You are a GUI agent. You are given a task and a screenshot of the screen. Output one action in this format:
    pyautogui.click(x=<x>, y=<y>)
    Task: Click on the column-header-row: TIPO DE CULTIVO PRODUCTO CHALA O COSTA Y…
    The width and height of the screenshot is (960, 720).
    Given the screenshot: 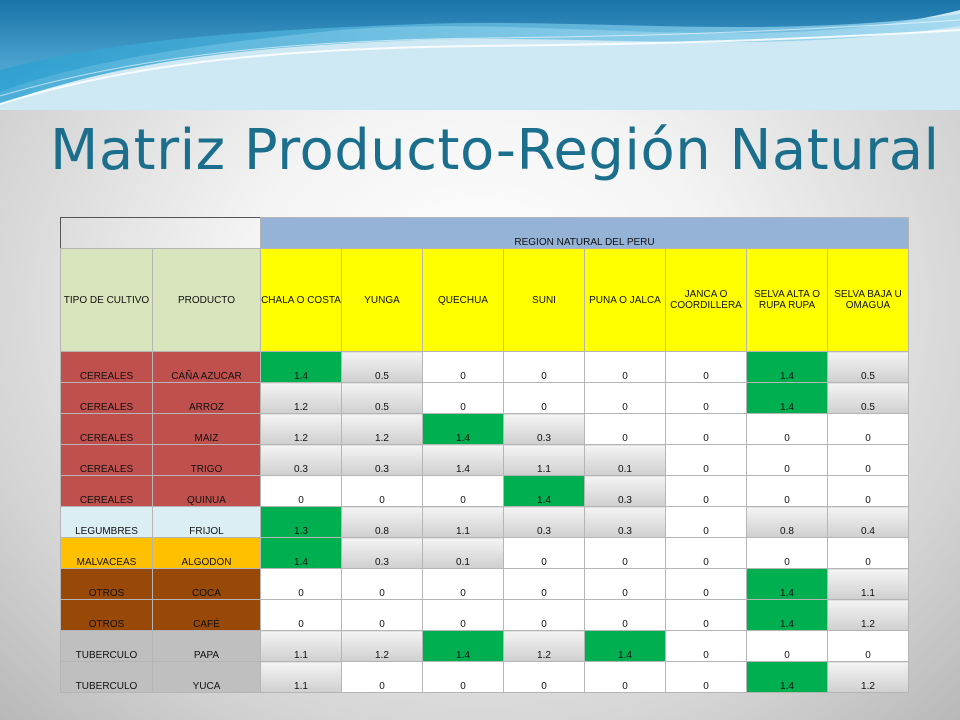 What is the action you would take?
    pyautogui.click(x=484, y=300)
    